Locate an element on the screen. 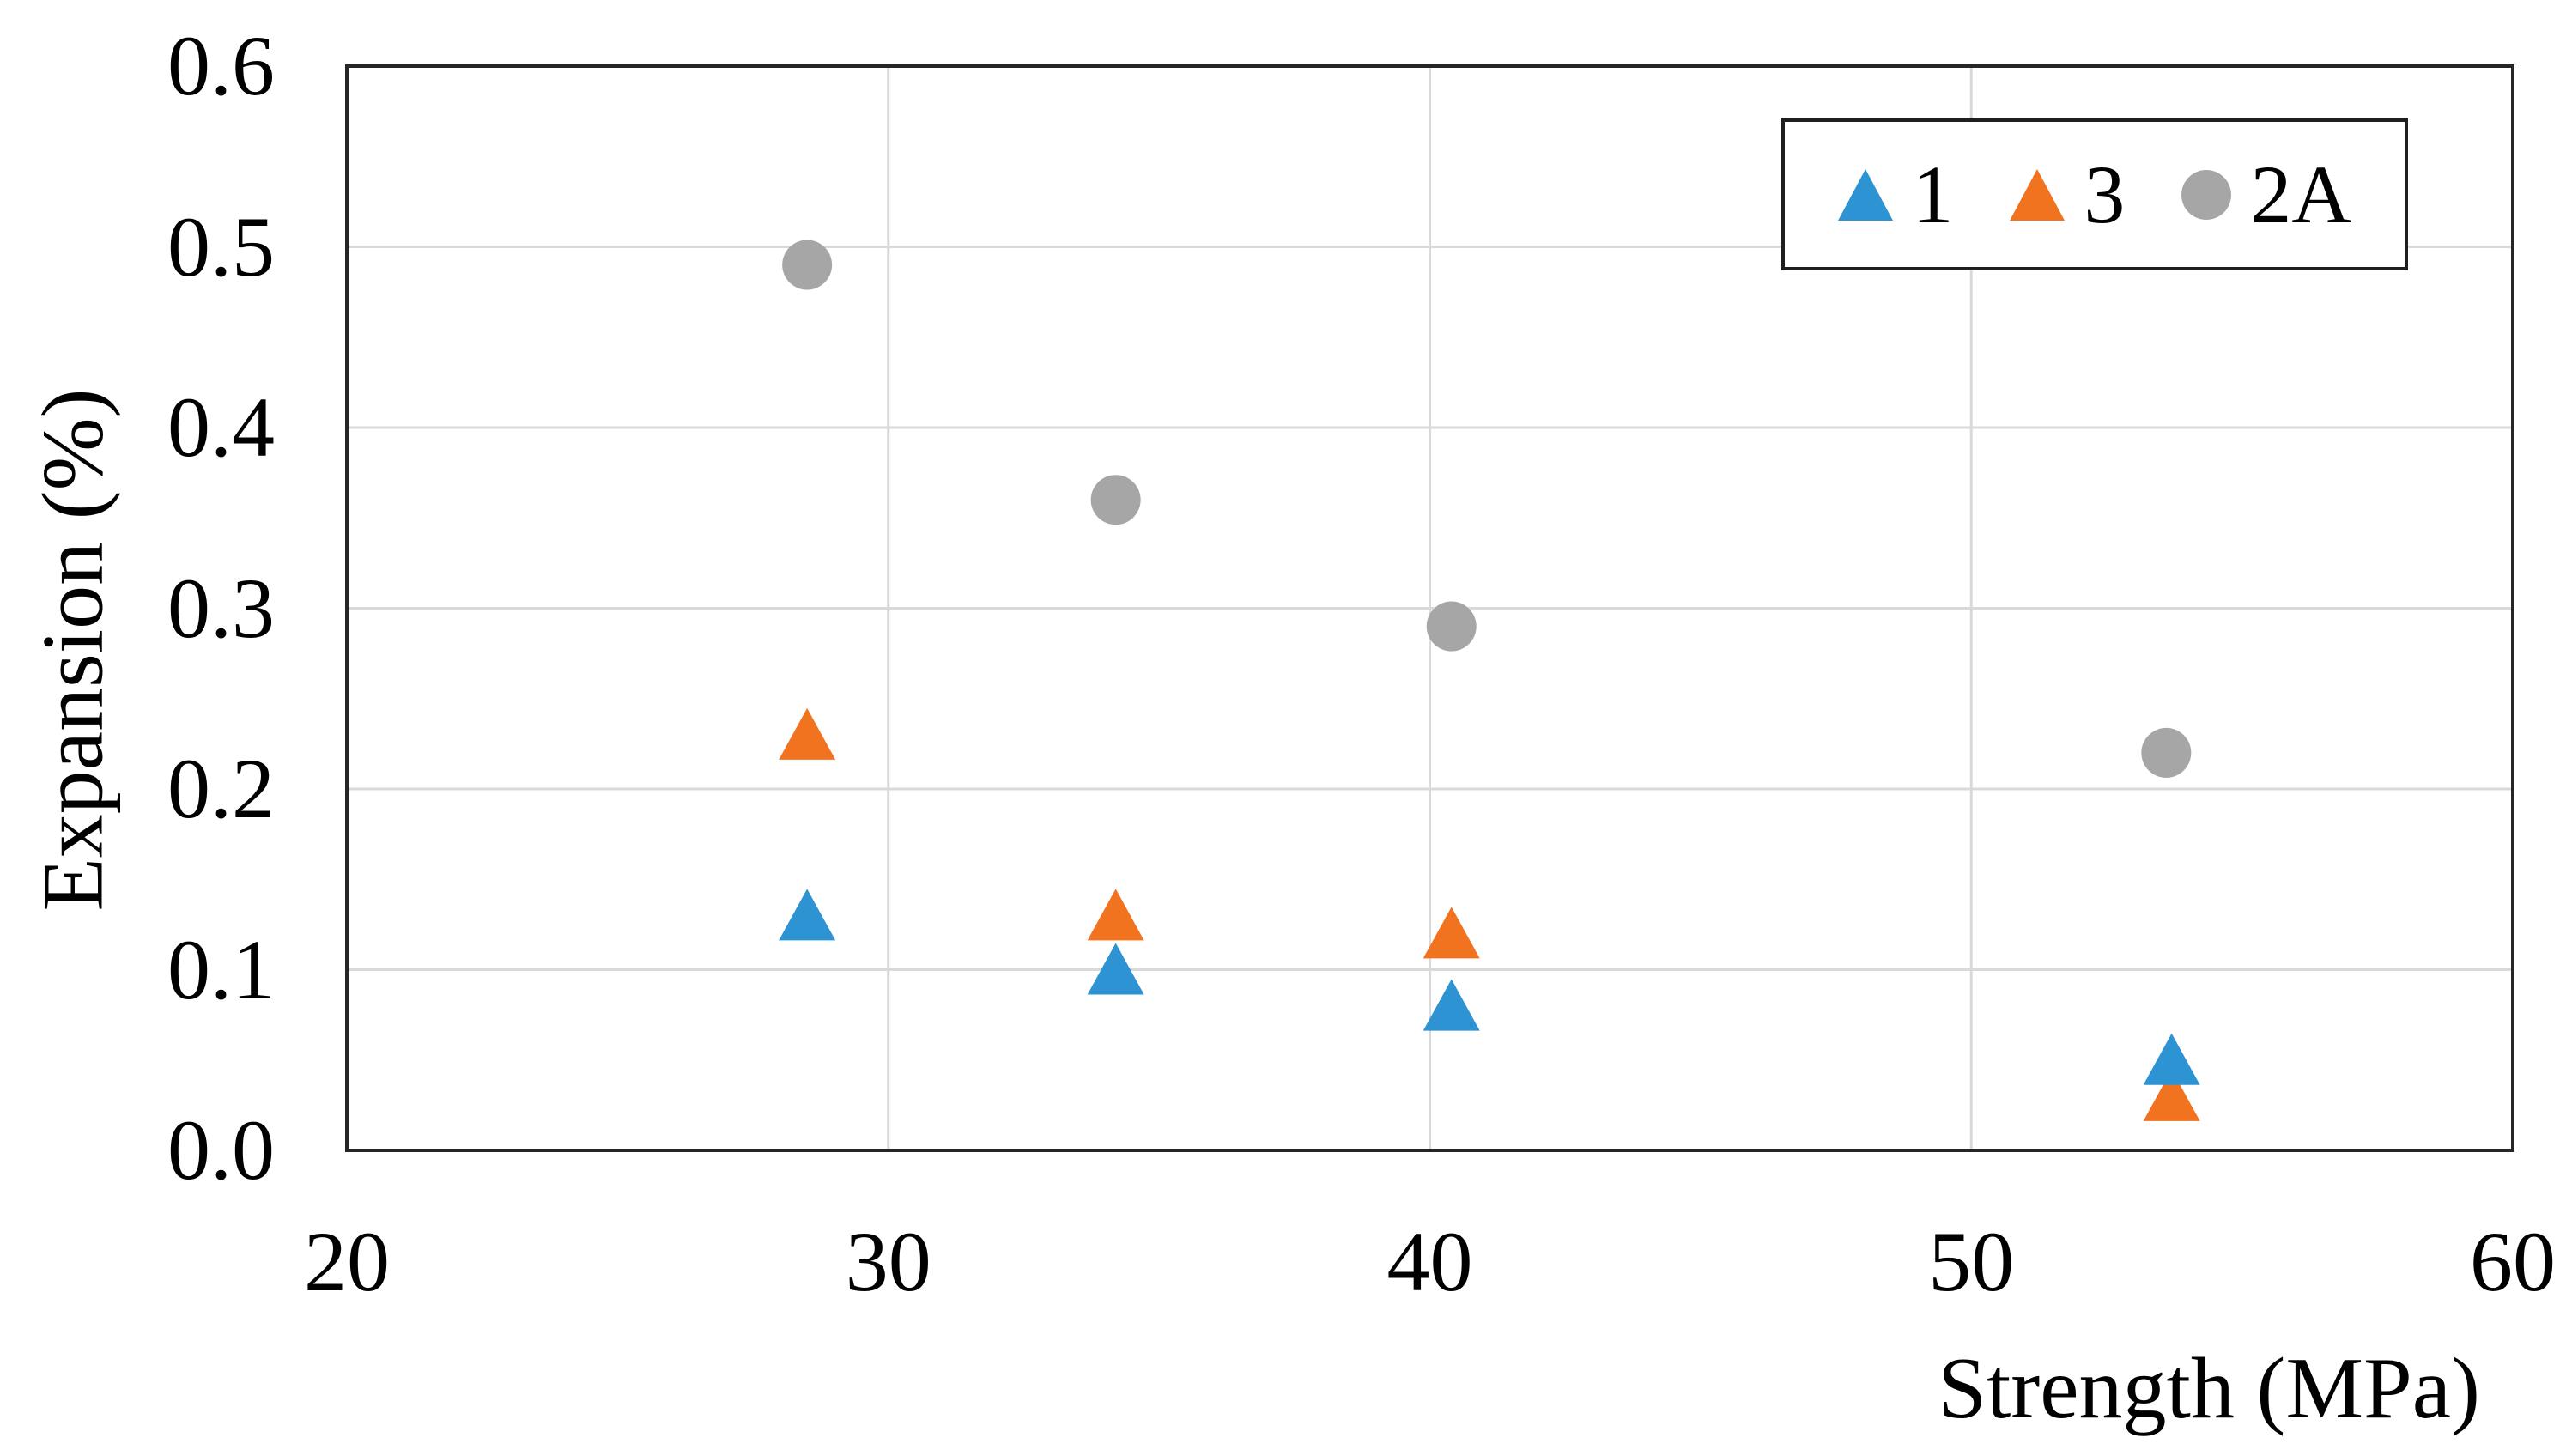 The image size is (2566, 1456). gray-circle-marker-icon is located at coordinates (2206, 194).